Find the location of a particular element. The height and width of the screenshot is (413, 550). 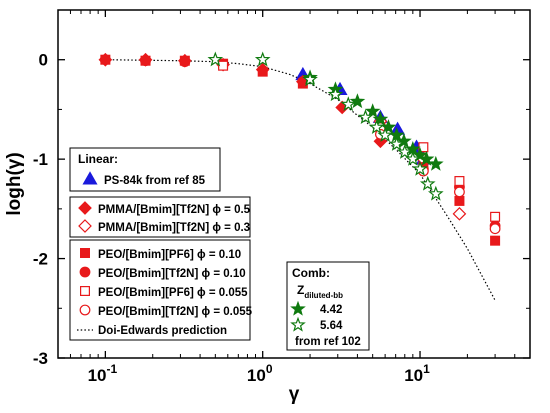

y-tick-label: -3 is located at coordinates (40, 358).